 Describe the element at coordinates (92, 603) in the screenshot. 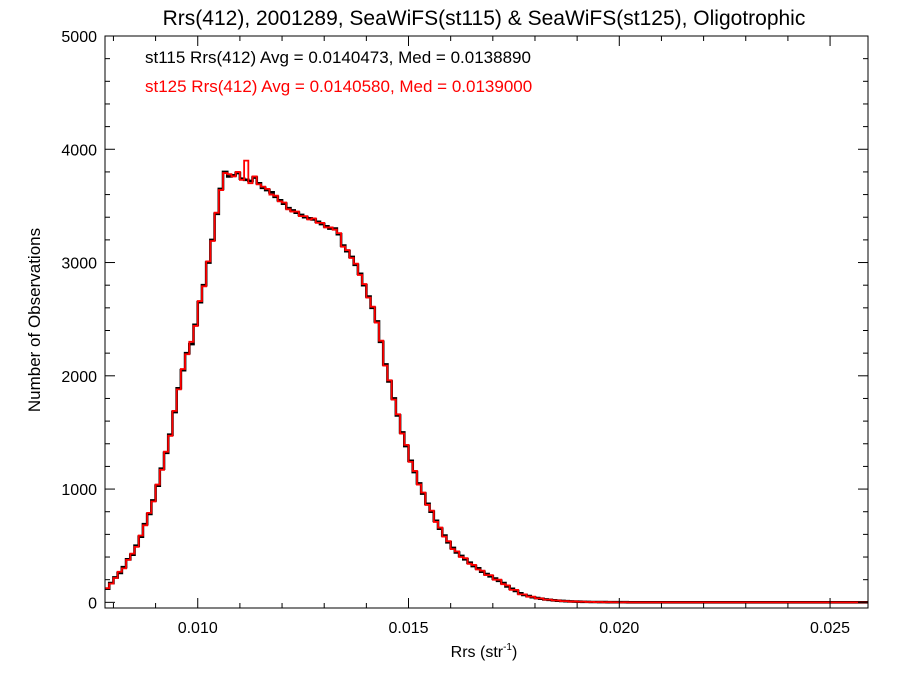

I see `y-tick-label: 0` at that location.